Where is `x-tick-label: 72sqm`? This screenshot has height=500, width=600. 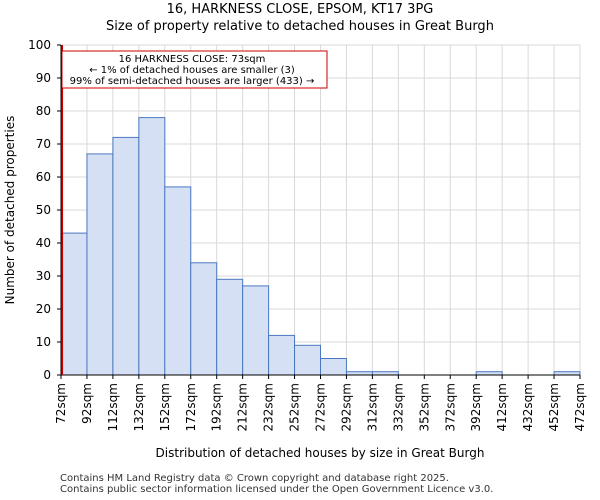 x-tick-label: 72sqm is located at coordinates (61, 403).